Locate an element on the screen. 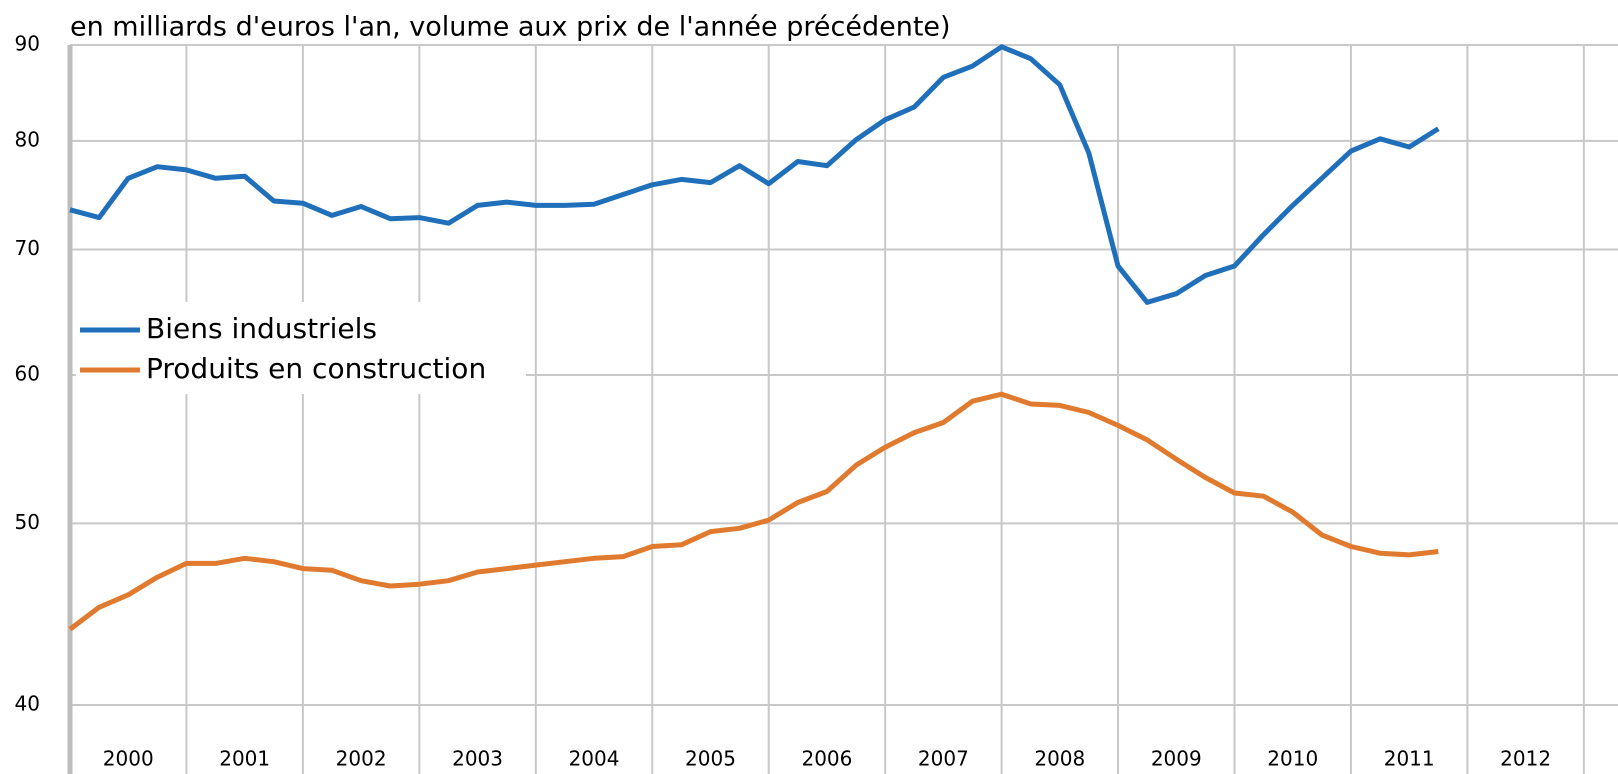 Image resolution: width=1618 pixels, height=774 pixels. legend-label: Biens industriels is located at coordinates (261, 328).